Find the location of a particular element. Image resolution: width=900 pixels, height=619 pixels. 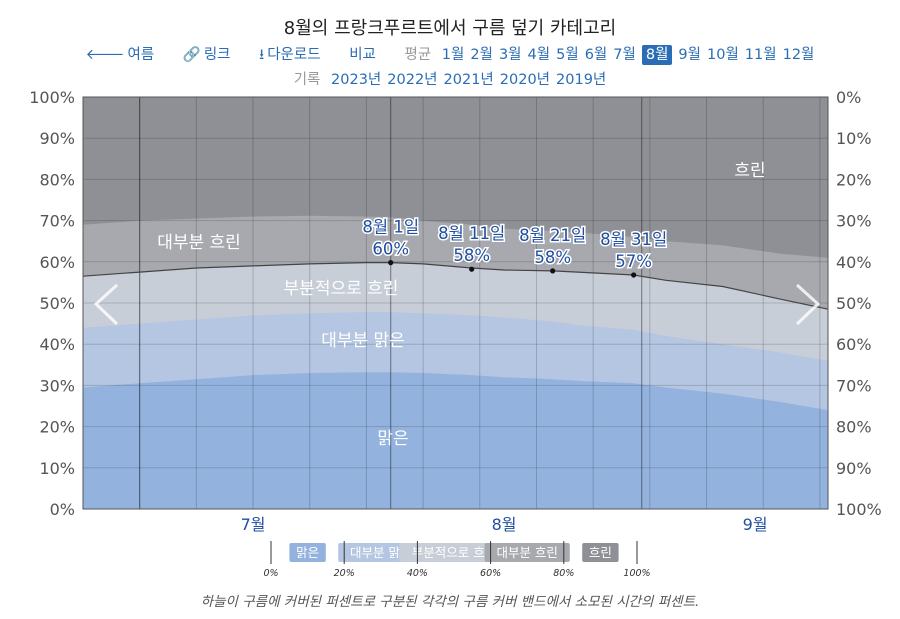

month-link-10: 10월 is located at coordinates (723, 55).